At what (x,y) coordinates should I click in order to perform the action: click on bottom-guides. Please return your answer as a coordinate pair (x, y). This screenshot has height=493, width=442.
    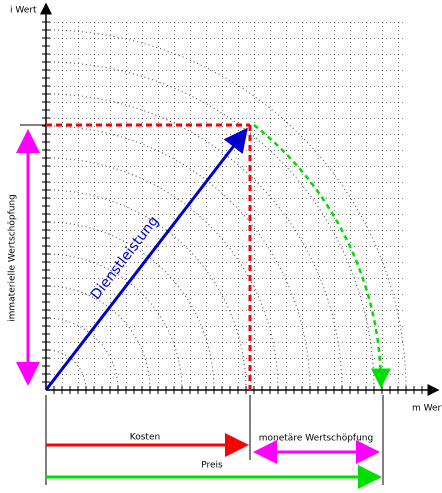
    Looking at the image, I should click on (214, 440).